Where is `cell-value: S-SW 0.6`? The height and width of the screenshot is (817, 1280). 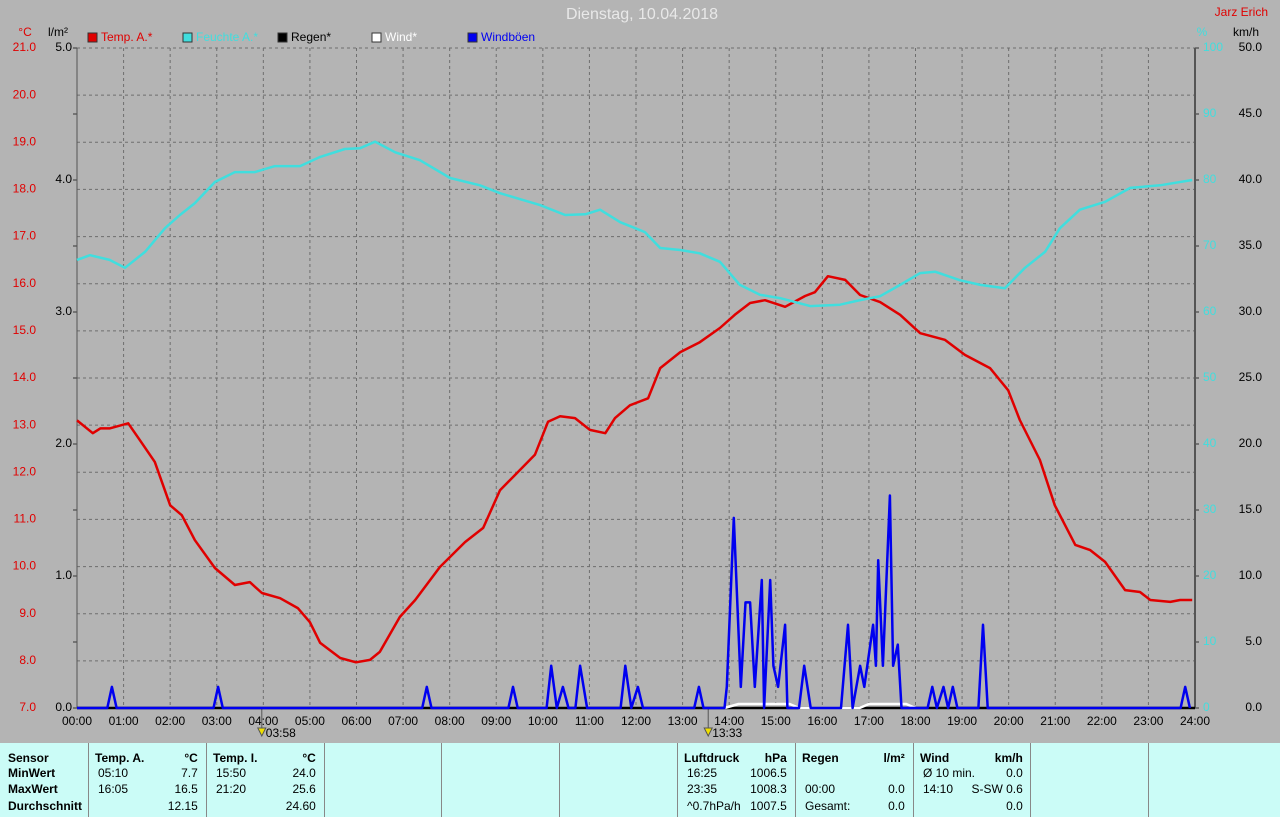
cell-value: S-SW 0.6 is located at coordinates (997, 789).